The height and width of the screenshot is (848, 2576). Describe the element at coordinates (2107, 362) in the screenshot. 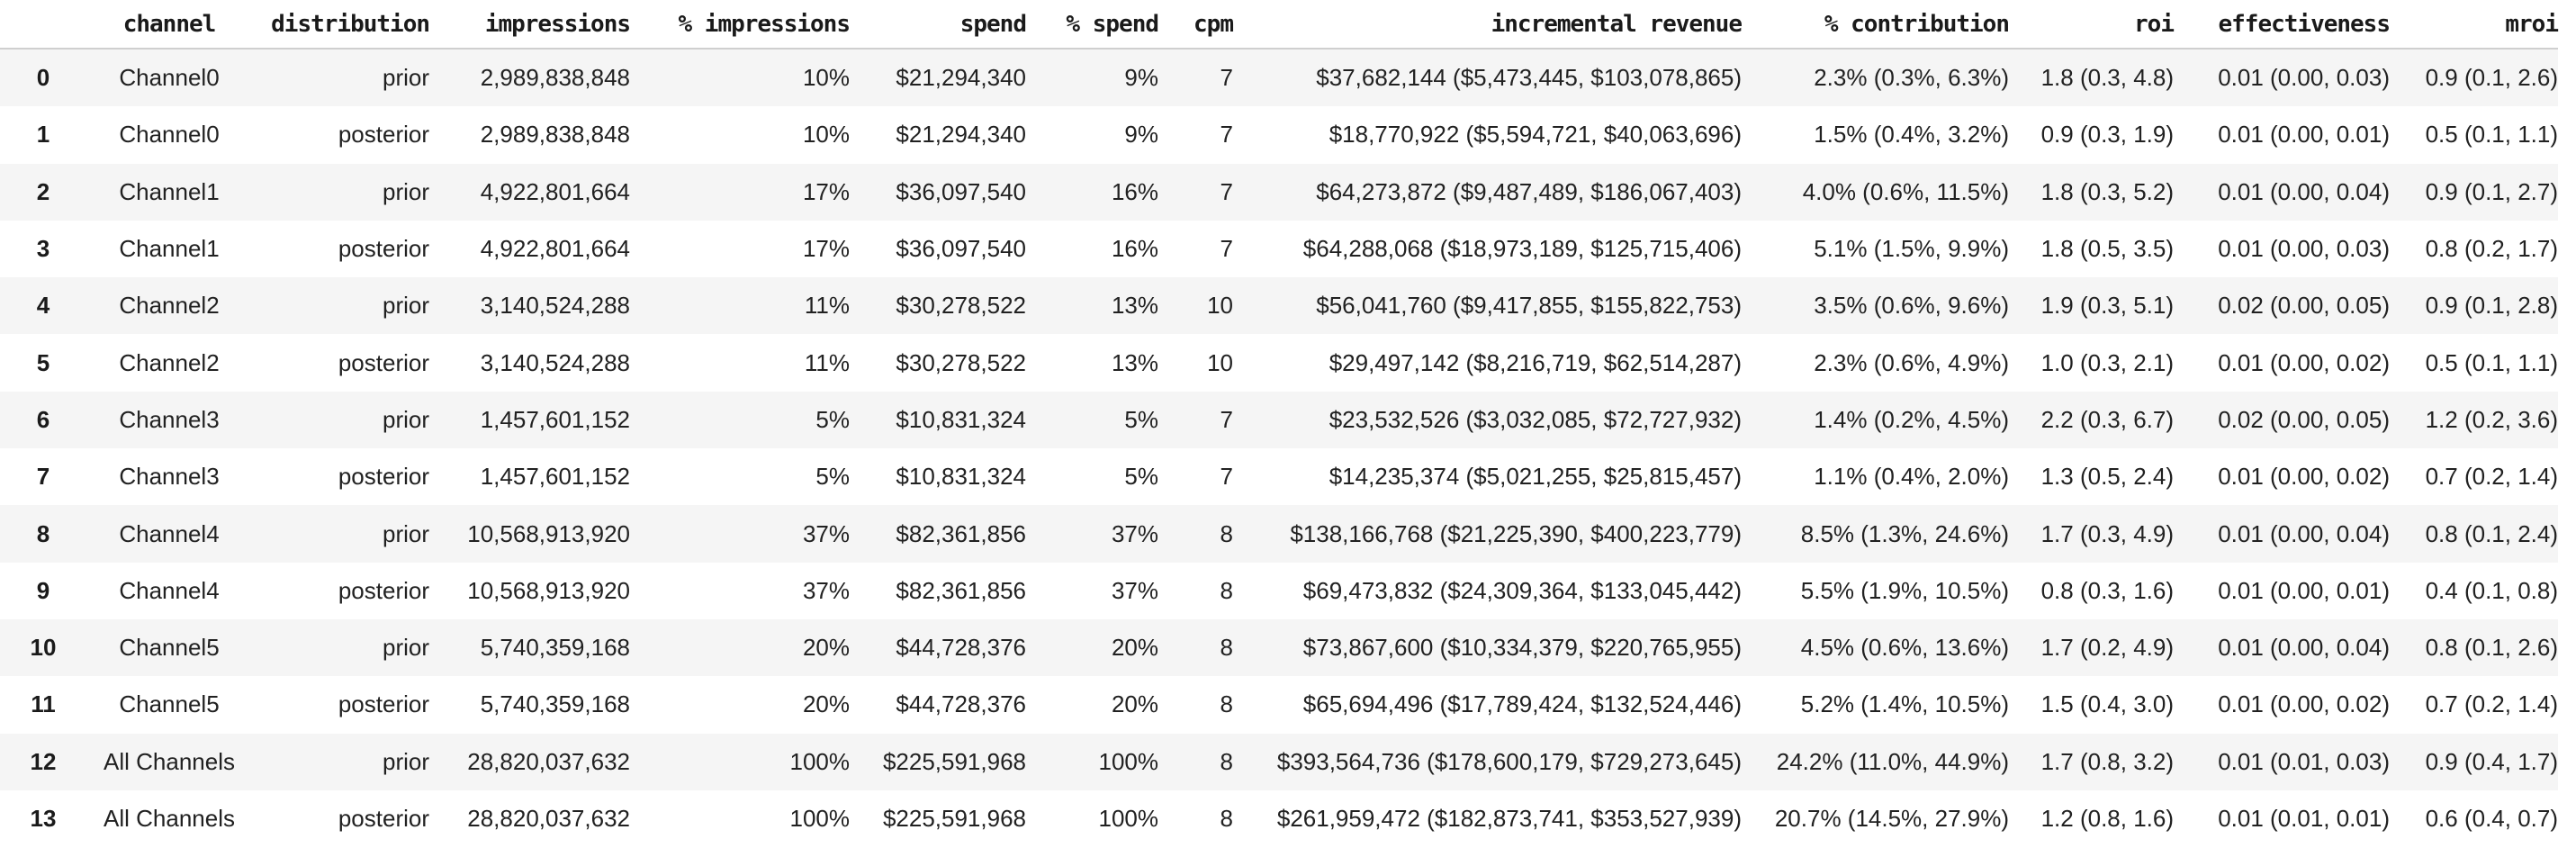

I see `cell: 1.0 (0.3, 2.1)` at that location.